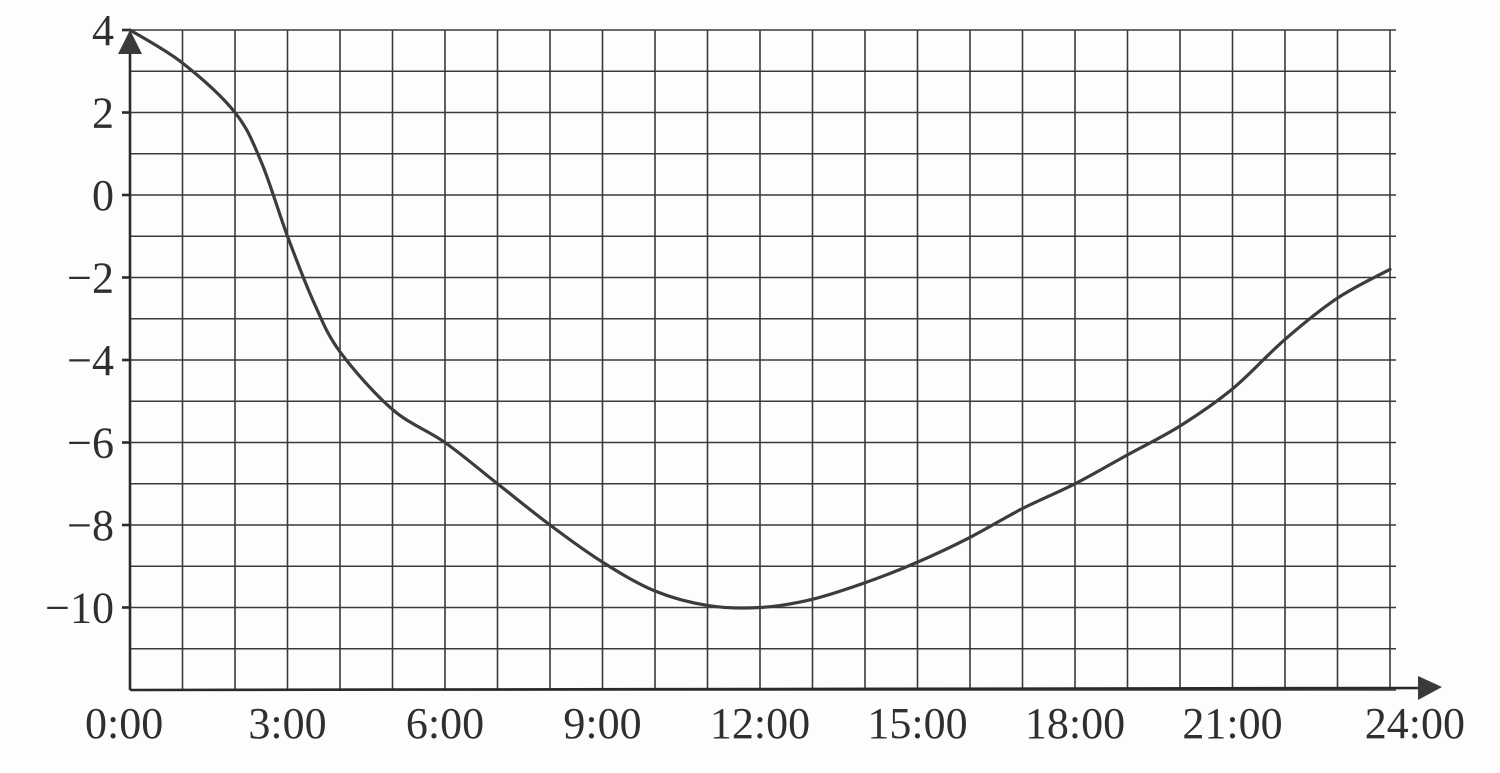 This screenshot has width=1500, height=773. I want to click on x-tick-label: 6:00, so click(445, 723).